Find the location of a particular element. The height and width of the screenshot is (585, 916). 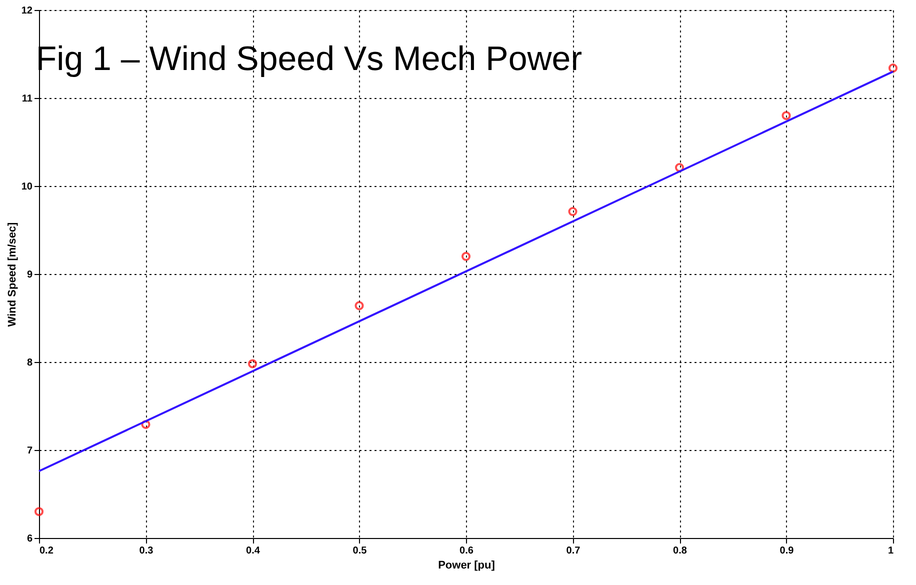

y-tick-label: 12 is located at coordinates (27, 11).